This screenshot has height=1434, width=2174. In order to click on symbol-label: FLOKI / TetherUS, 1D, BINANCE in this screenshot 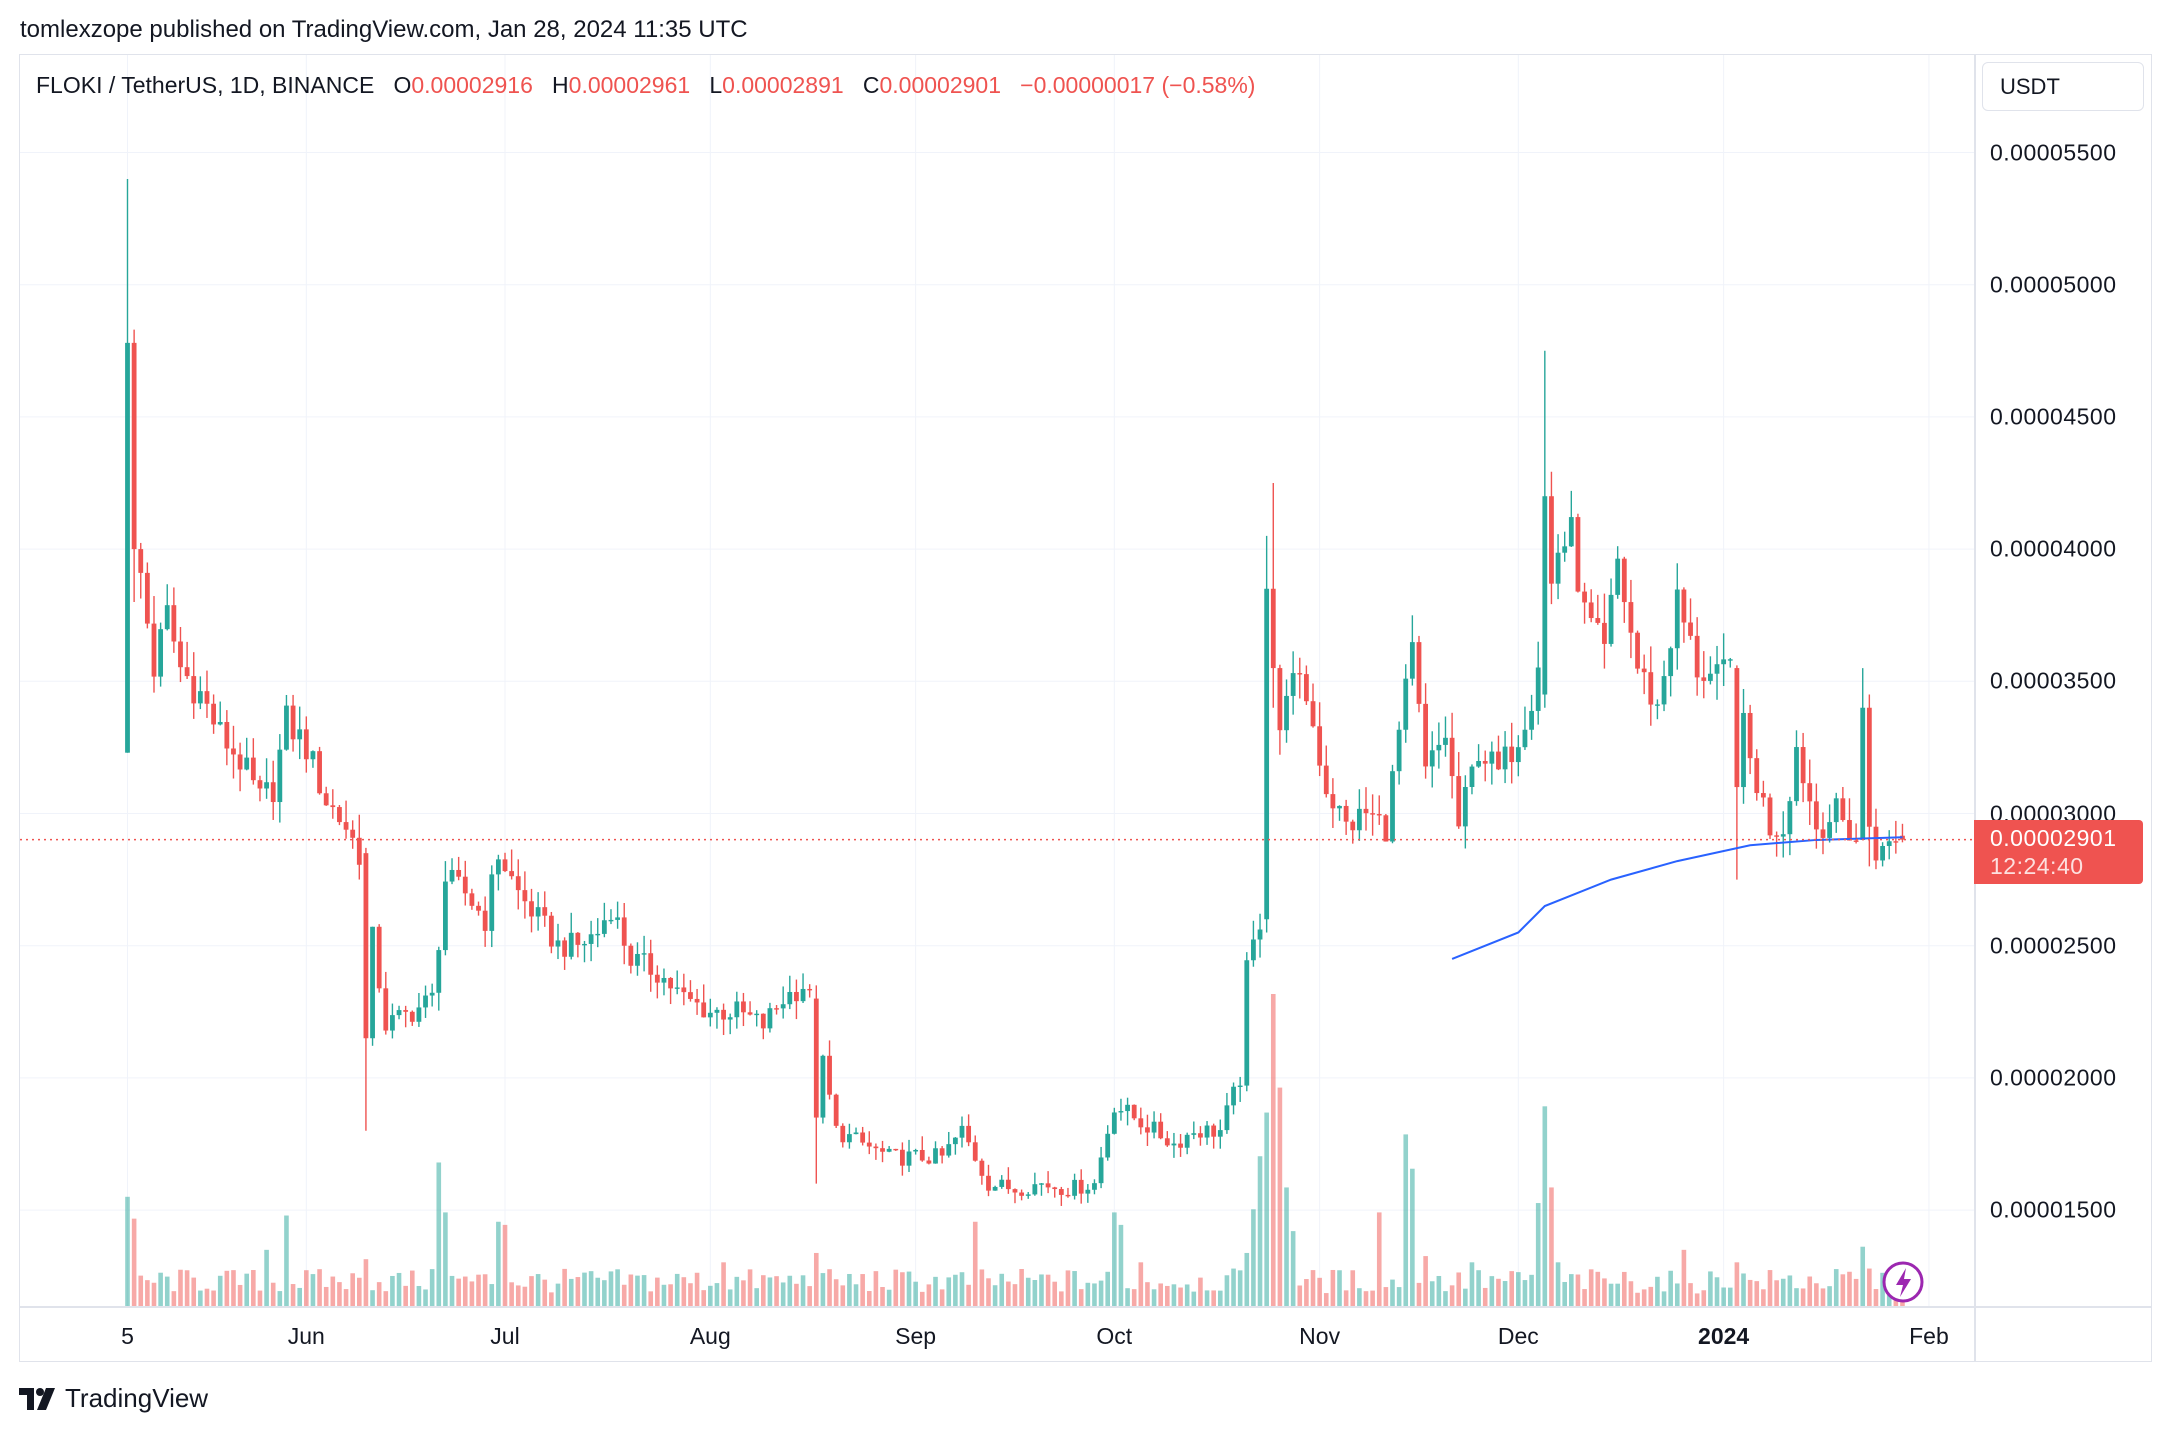, I will do `click(205, 85)`.